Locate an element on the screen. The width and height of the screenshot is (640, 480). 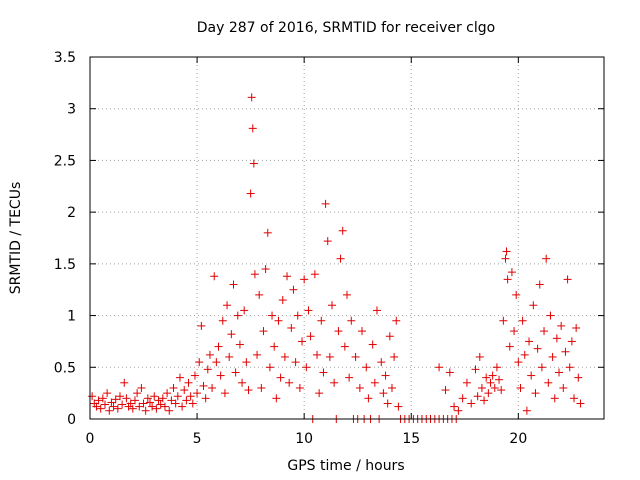
y-tick-label: 2.5 is located at coordinates (65, 161).